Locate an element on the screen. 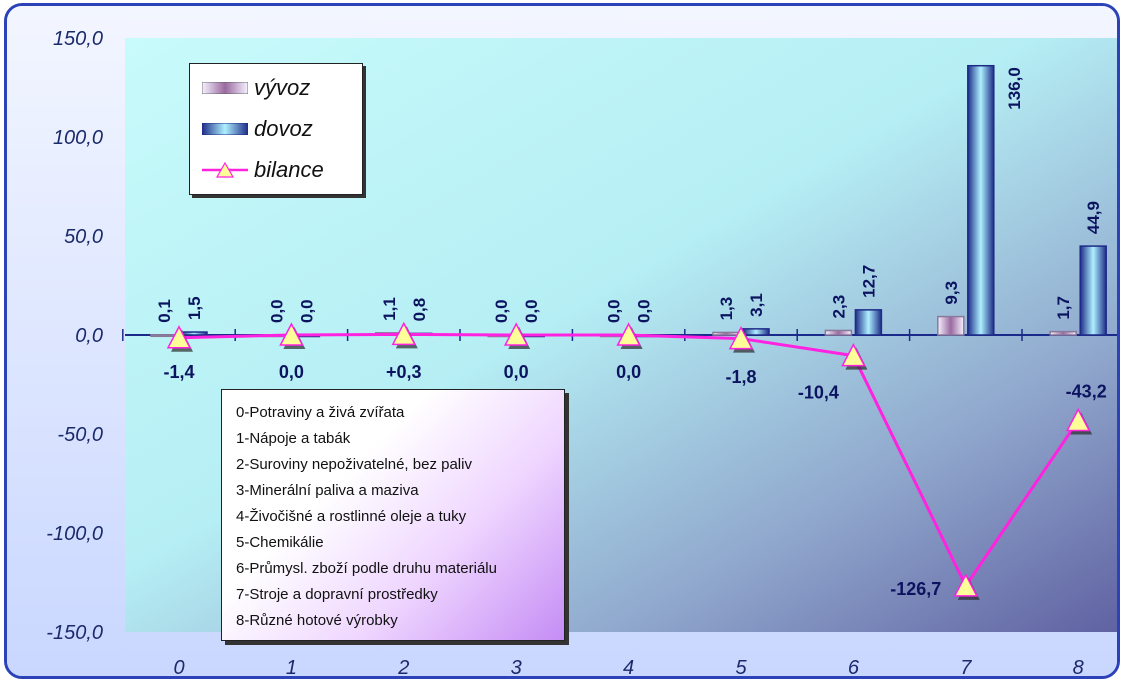  x-tick-label: 1 is located at coordinates (291, 666).